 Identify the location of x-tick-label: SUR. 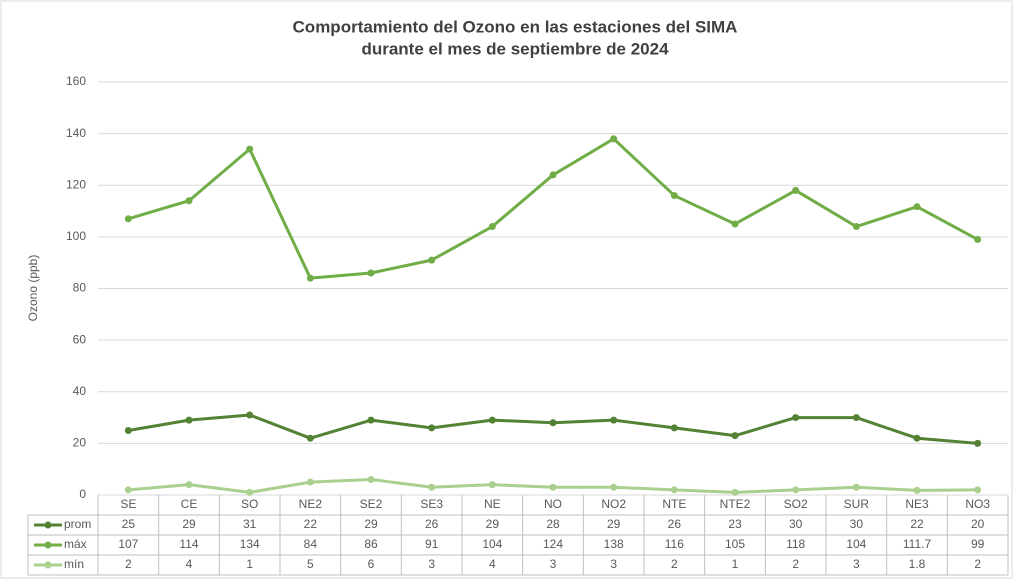
(857, 504).